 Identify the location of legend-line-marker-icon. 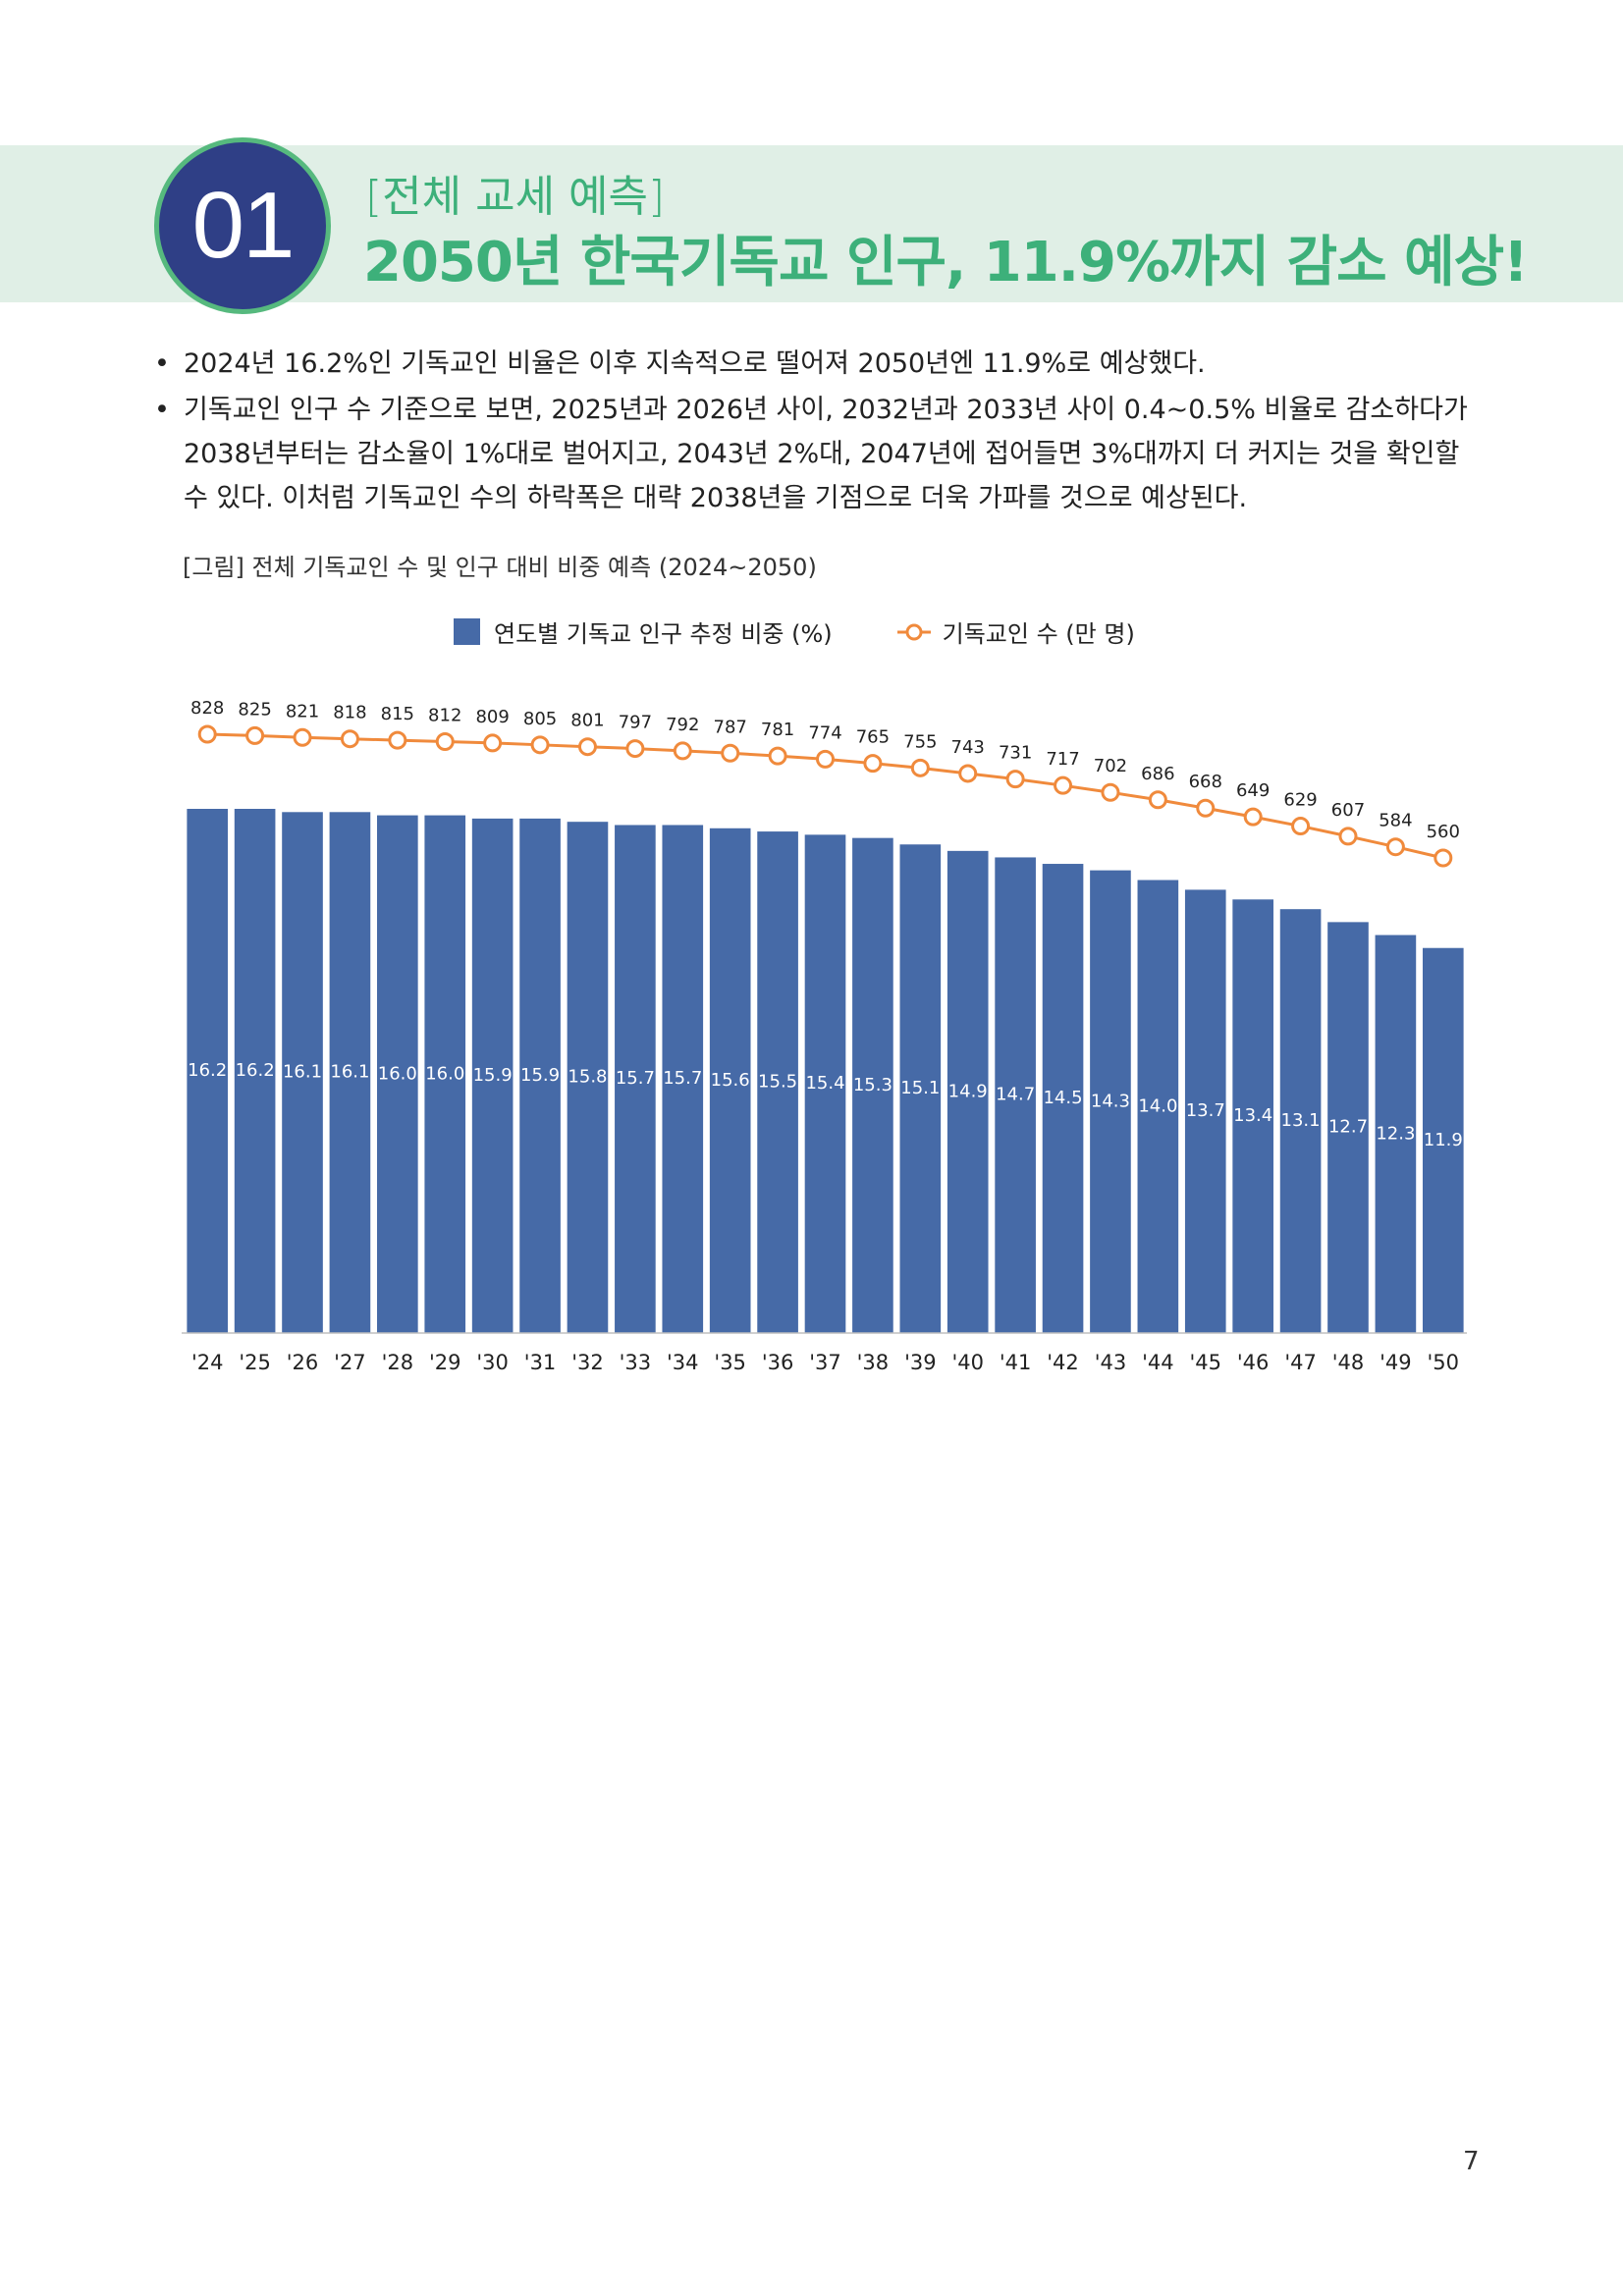
(913, 631).